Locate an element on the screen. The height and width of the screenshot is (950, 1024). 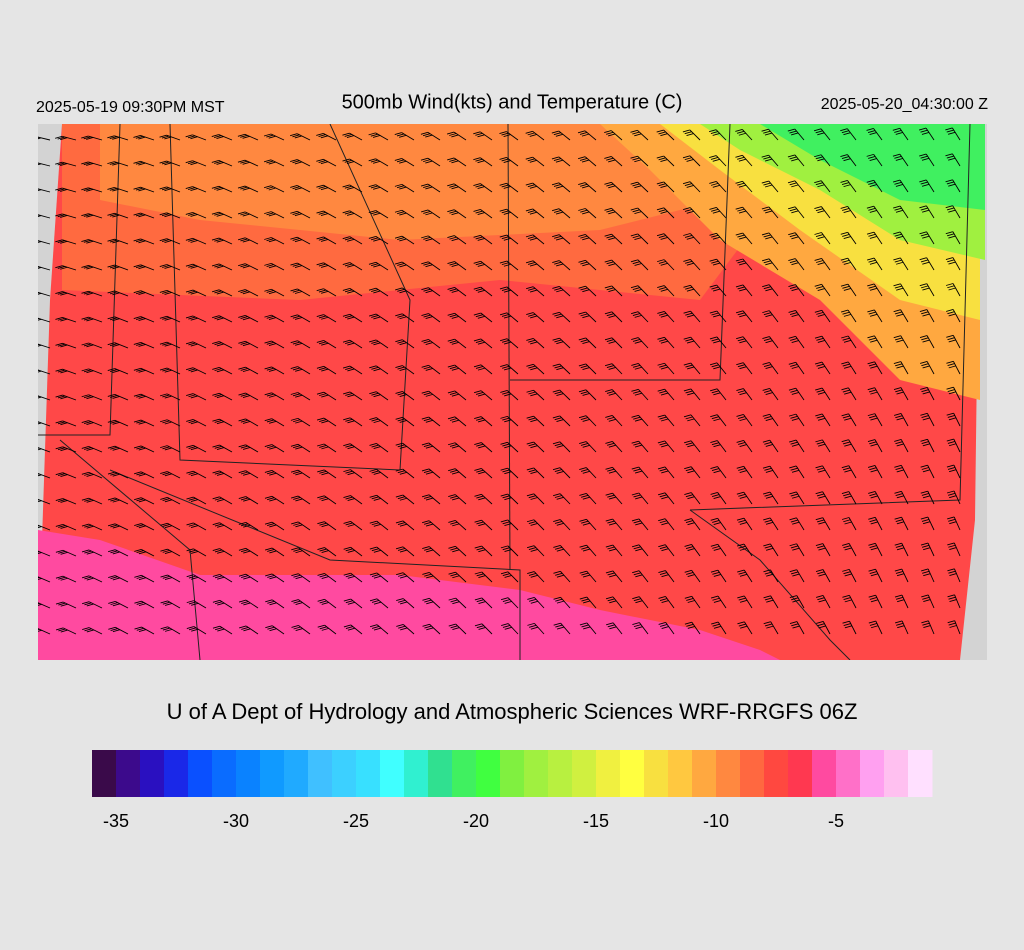
border is located at coordinates (770, 584).